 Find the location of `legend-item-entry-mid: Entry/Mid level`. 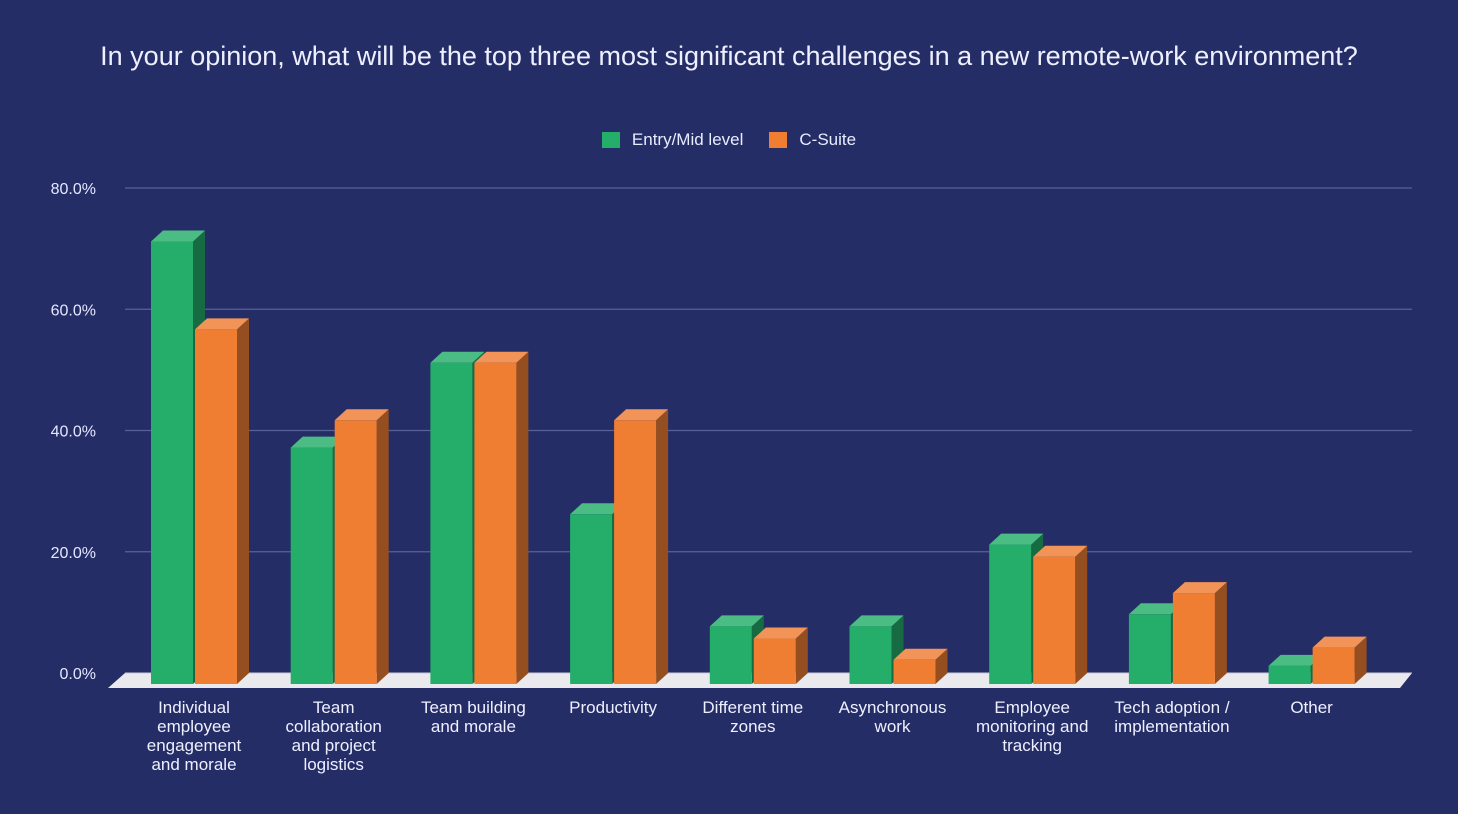

legend-item-entry-mid: Entry/Mid level is located at coordinates (672, 140).